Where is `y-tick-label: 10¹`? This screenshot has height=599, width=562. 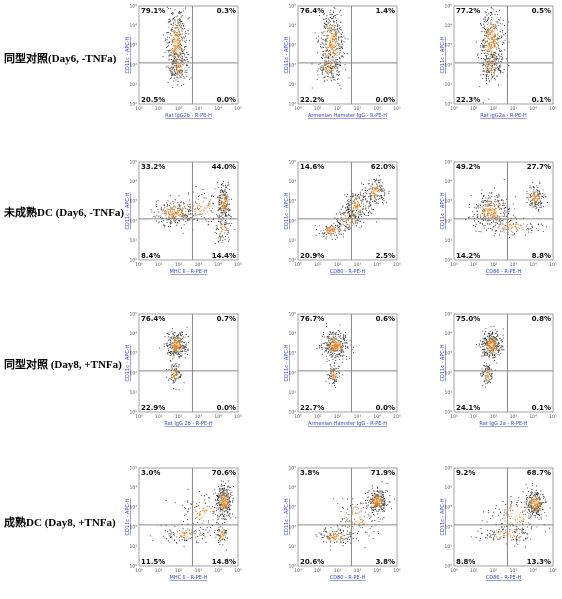 y-tick-label: 10¹ is located at coordinates (133, 393).